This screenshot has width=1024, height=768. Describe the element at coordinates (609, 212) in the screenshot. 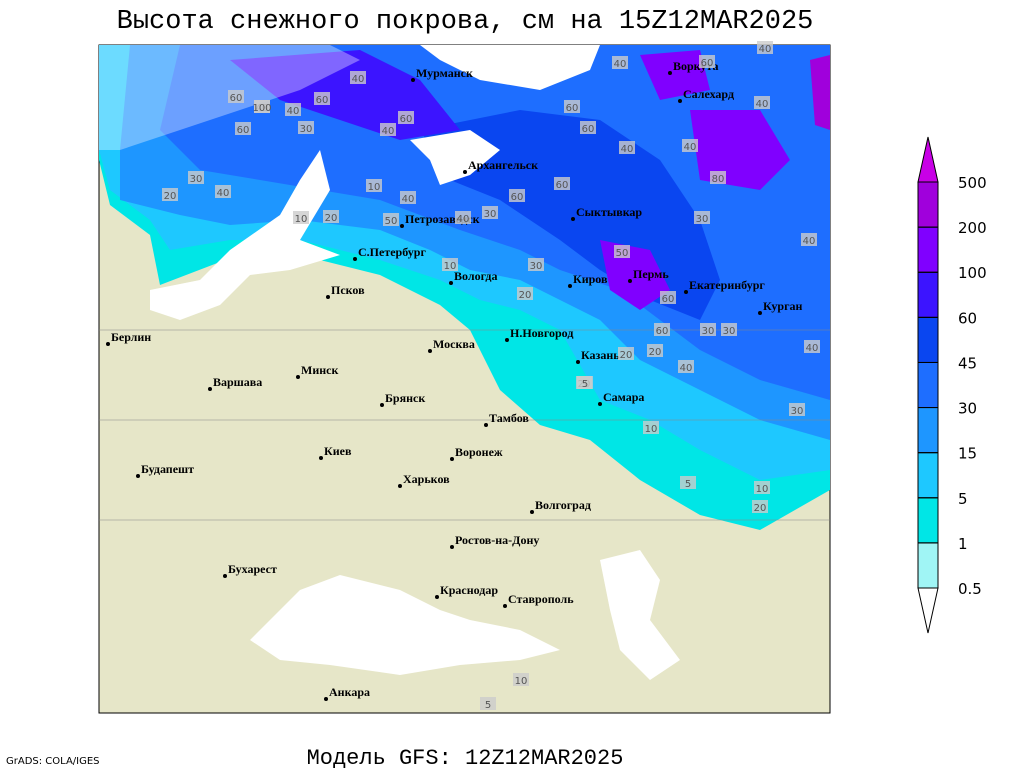

I see `city-label: Сыктывкар` at that location.